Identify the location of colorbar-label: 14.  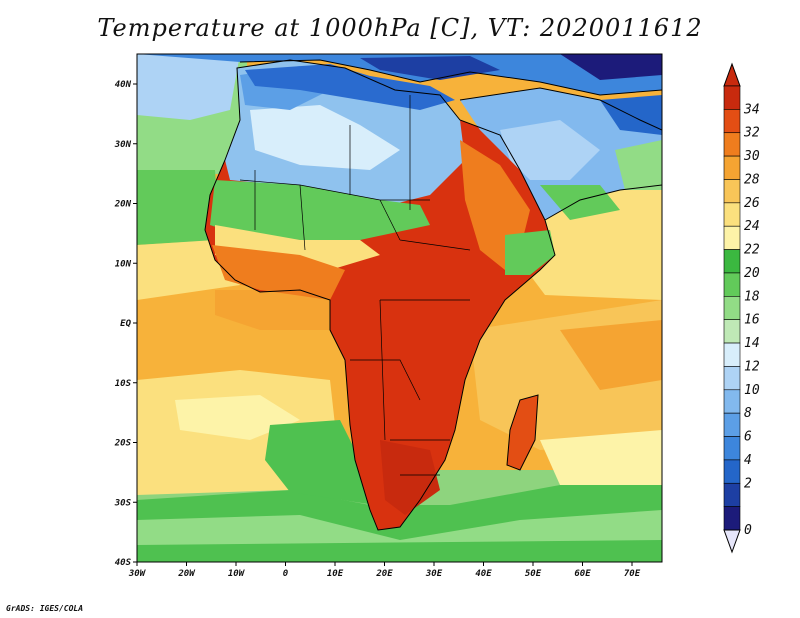
(752, 343).